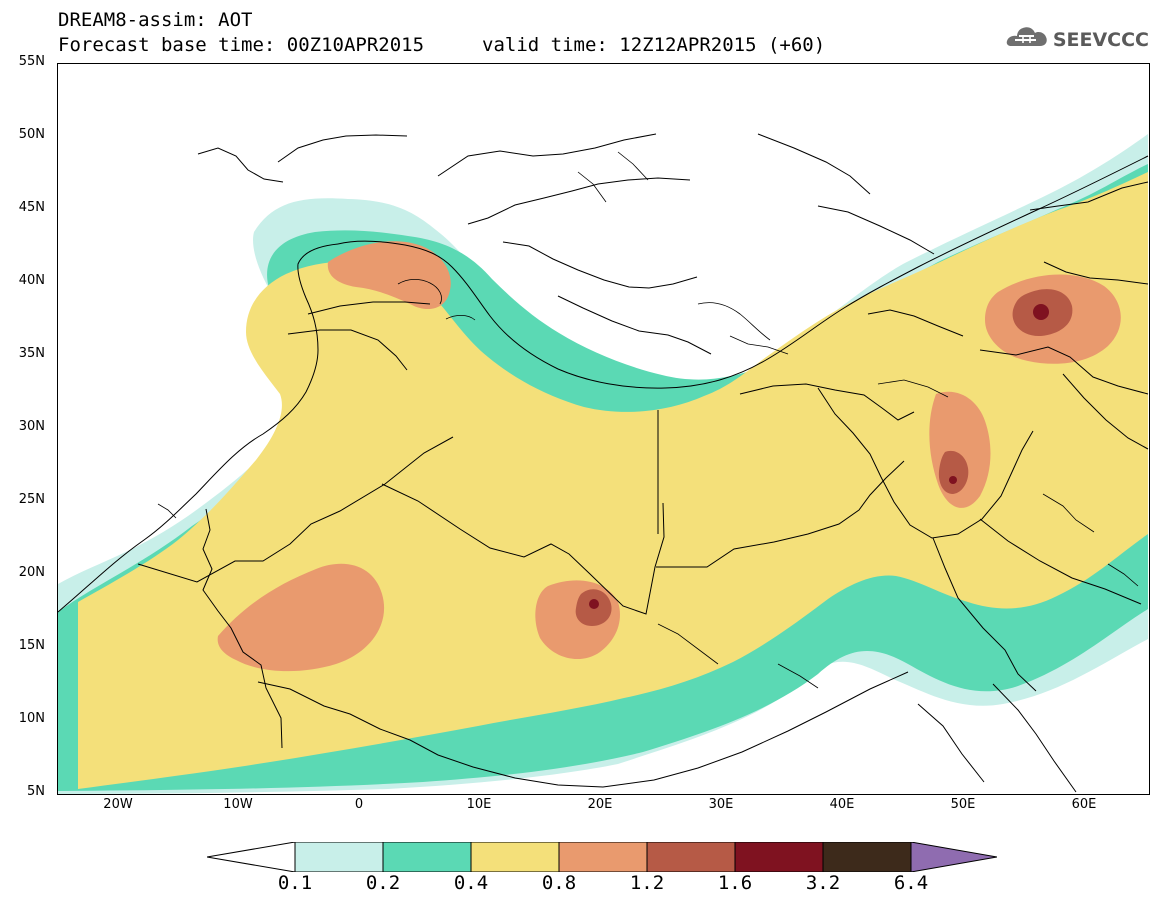  Describe the element at coordinates (479, 804) in the screenshot. I see `lon-label-10e: 10E` at that location.